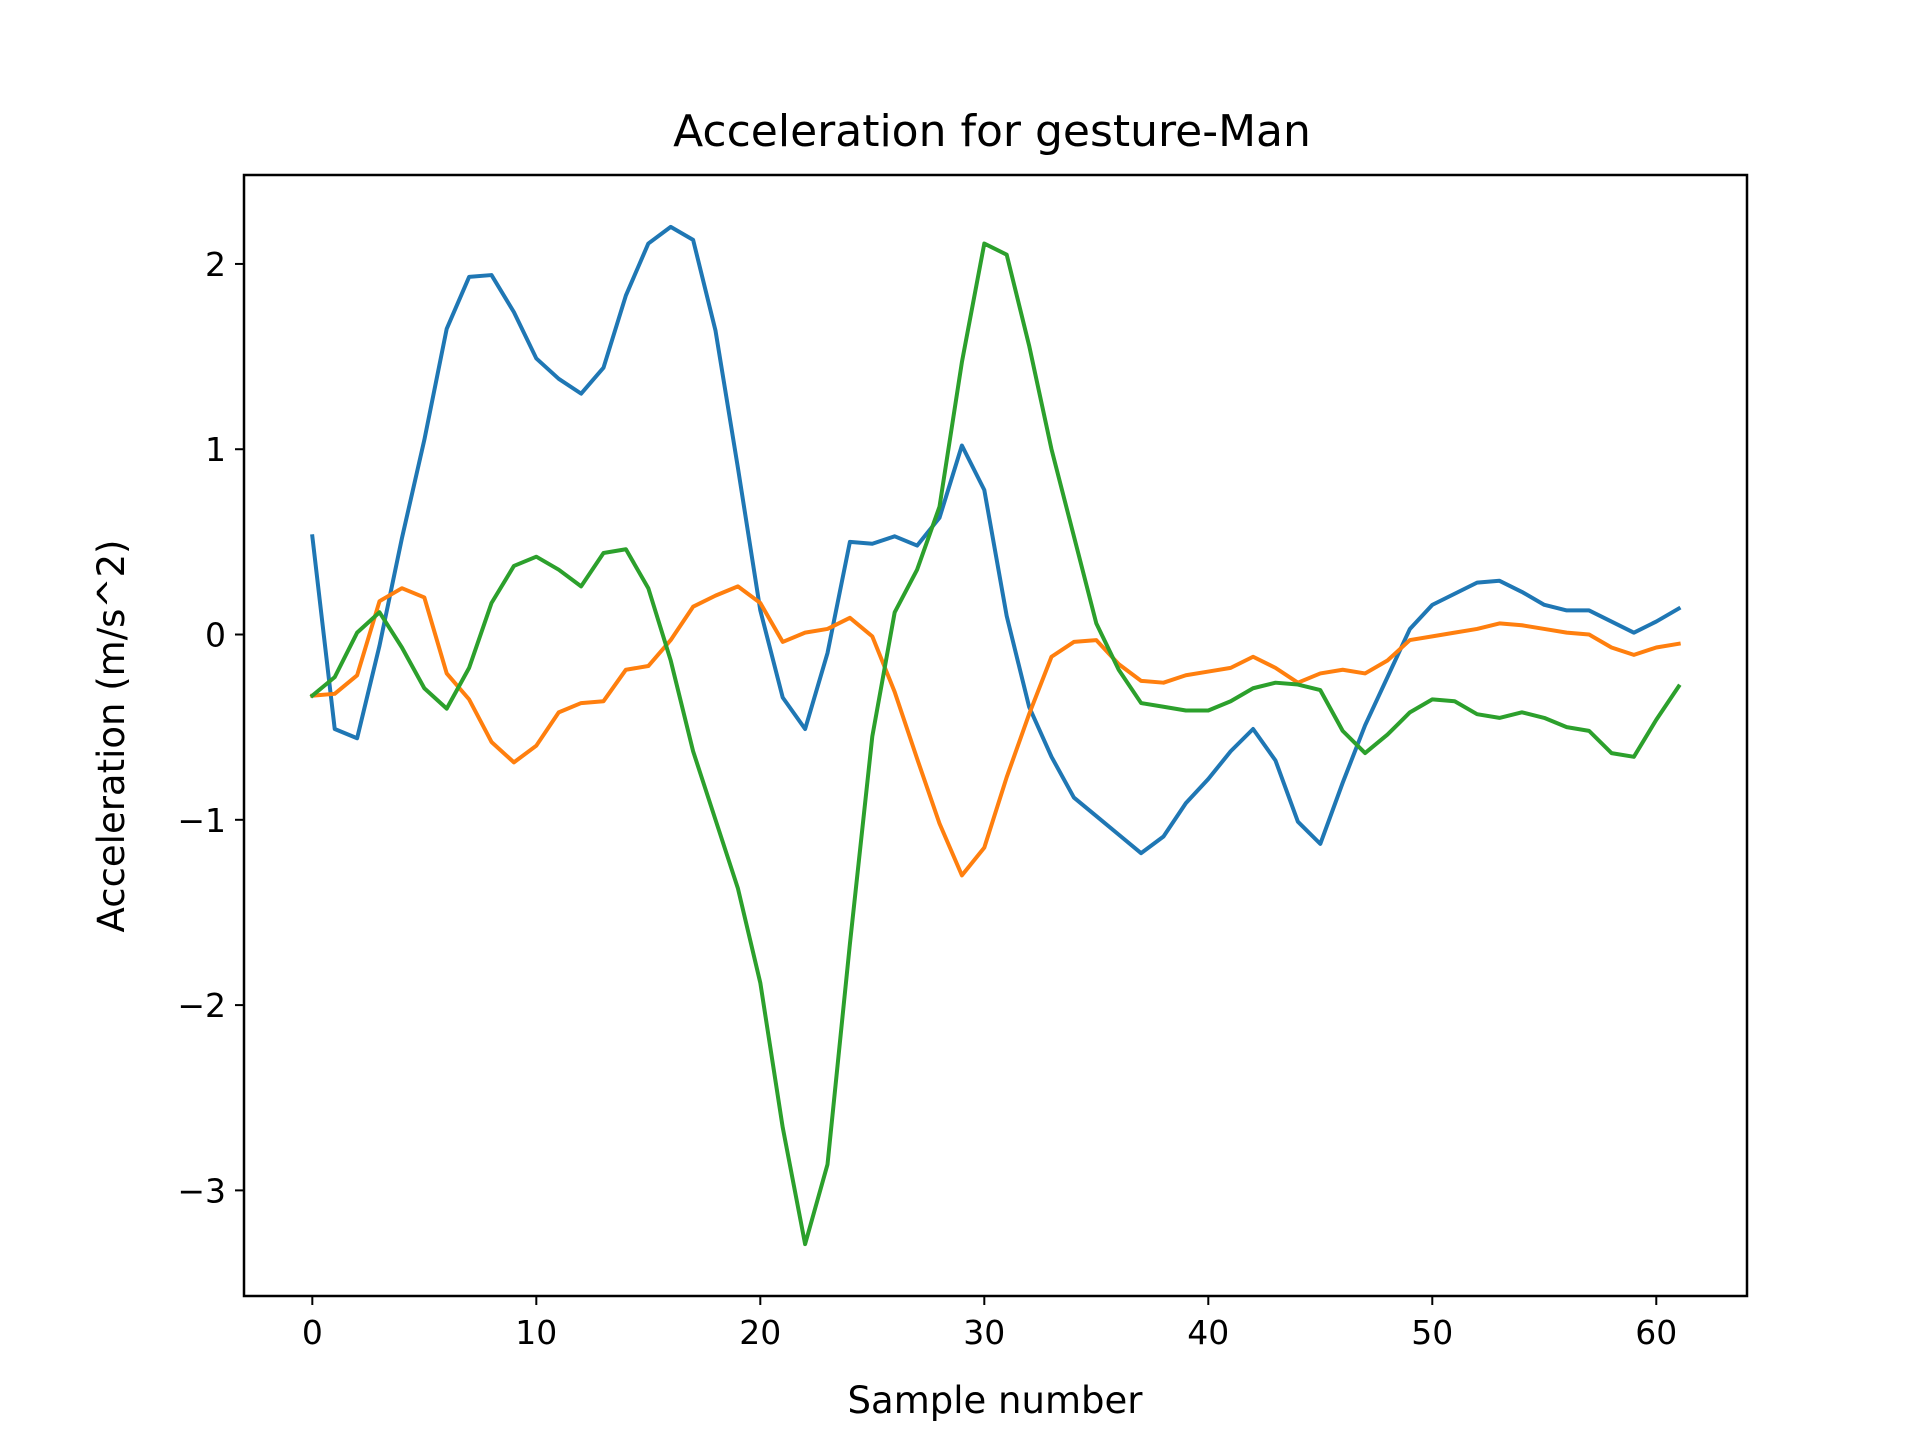 The width and height of the screenshot is (1920, 1440). I want to click on x-axis-ticks: 0 10 20 30 40 50 60, so click(989, 1324).